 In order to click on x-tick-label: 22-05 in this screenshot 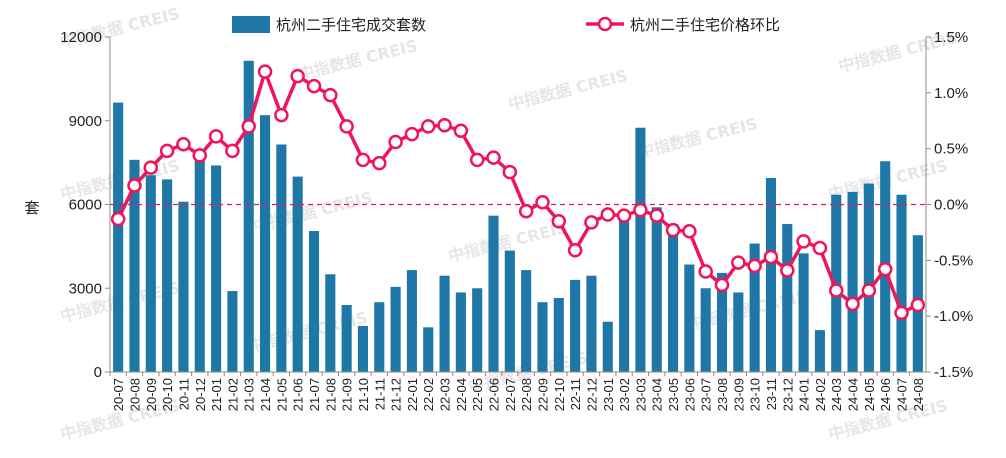, I will do `click(477, 394)`.